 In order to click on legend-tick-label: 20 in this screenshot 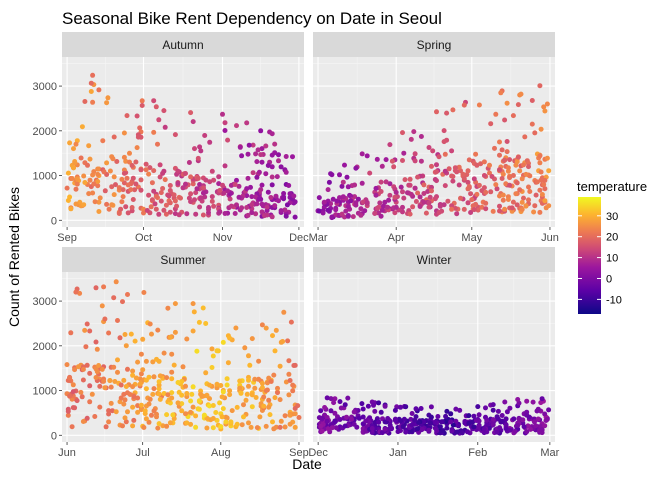, I will do `click(612, 238)`.